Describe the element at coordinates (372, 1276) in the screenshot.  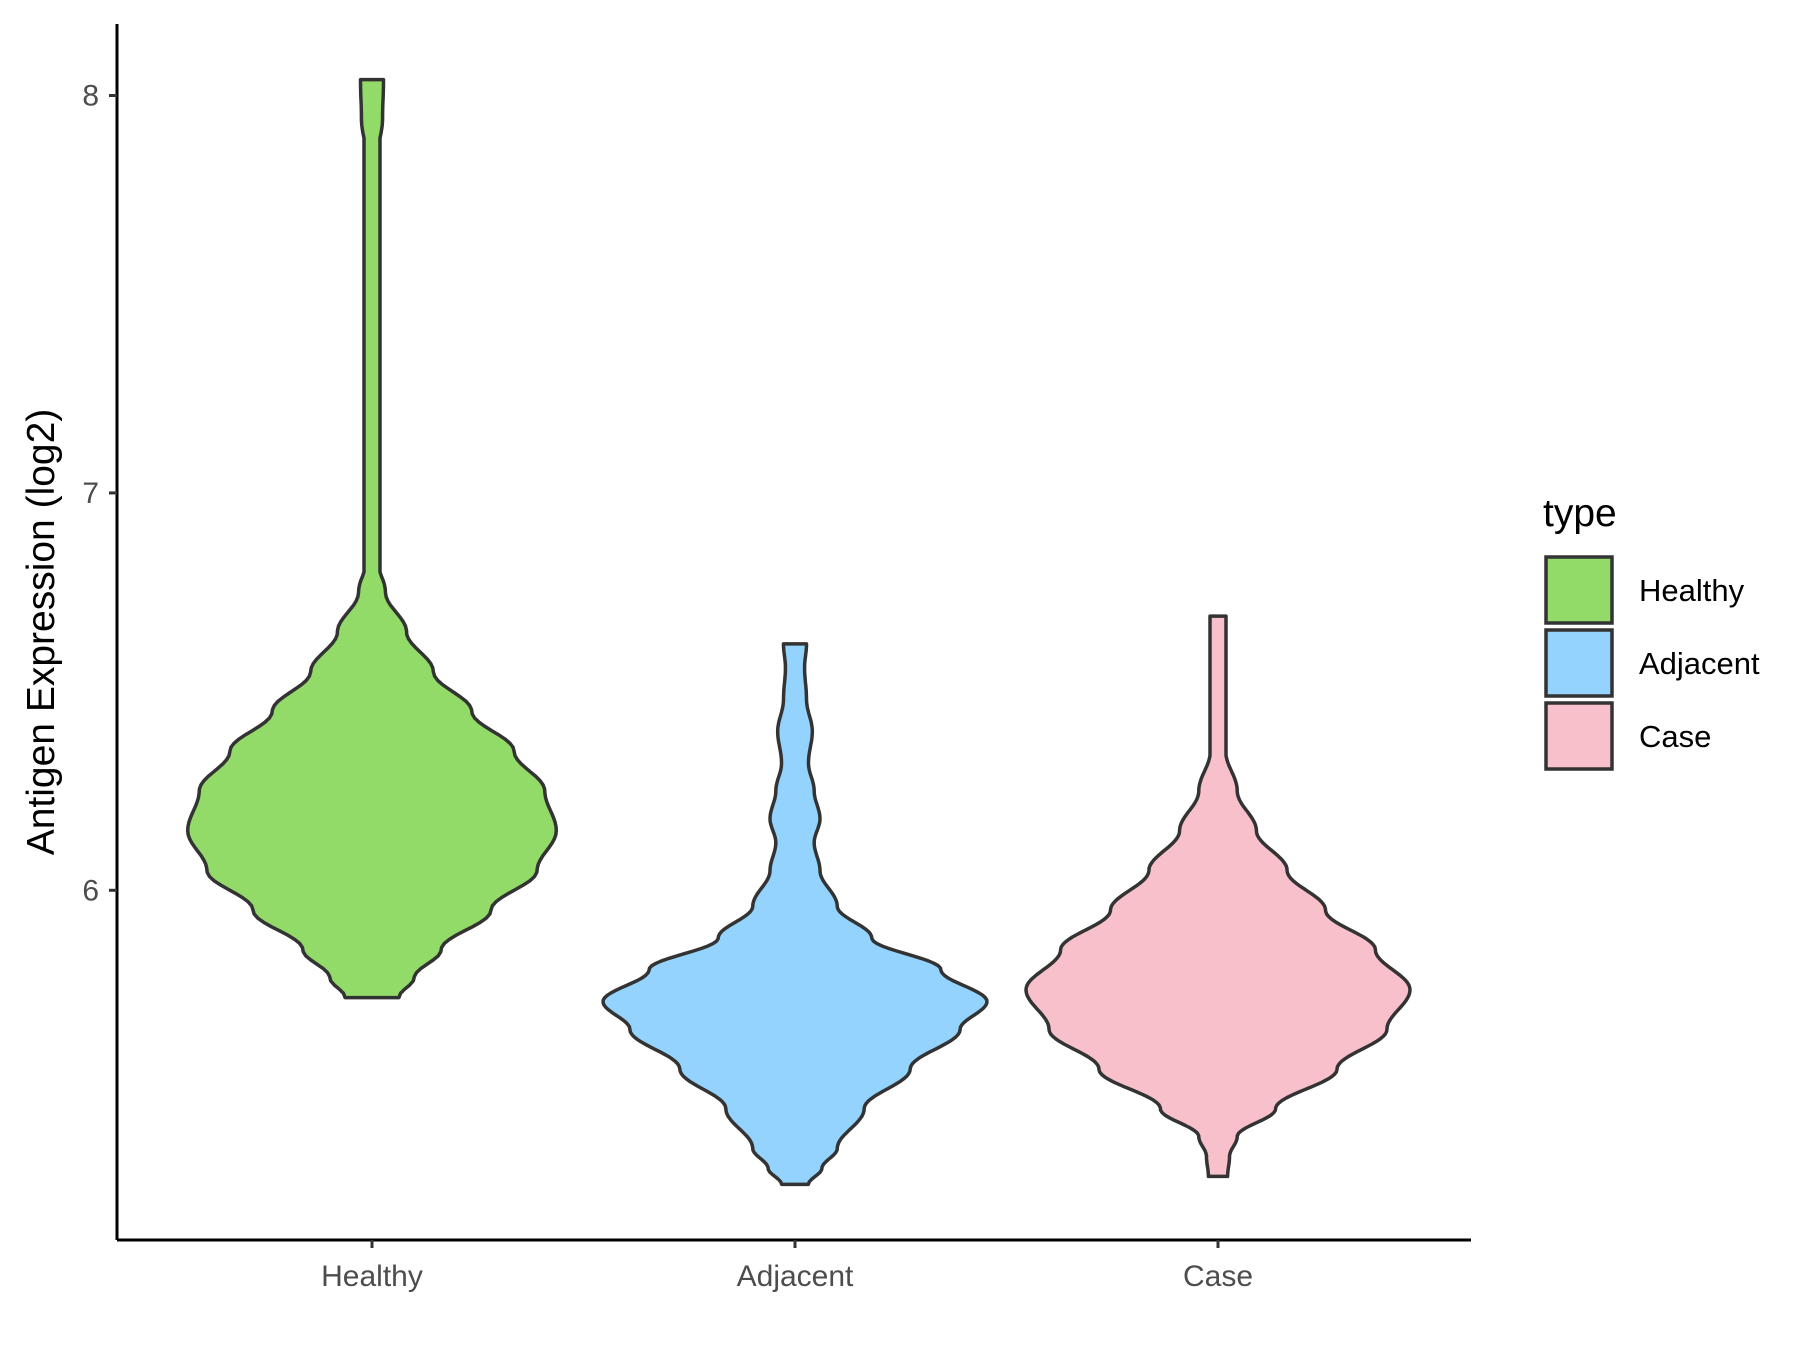
I see `x-tick-label: Healthy` at that location.